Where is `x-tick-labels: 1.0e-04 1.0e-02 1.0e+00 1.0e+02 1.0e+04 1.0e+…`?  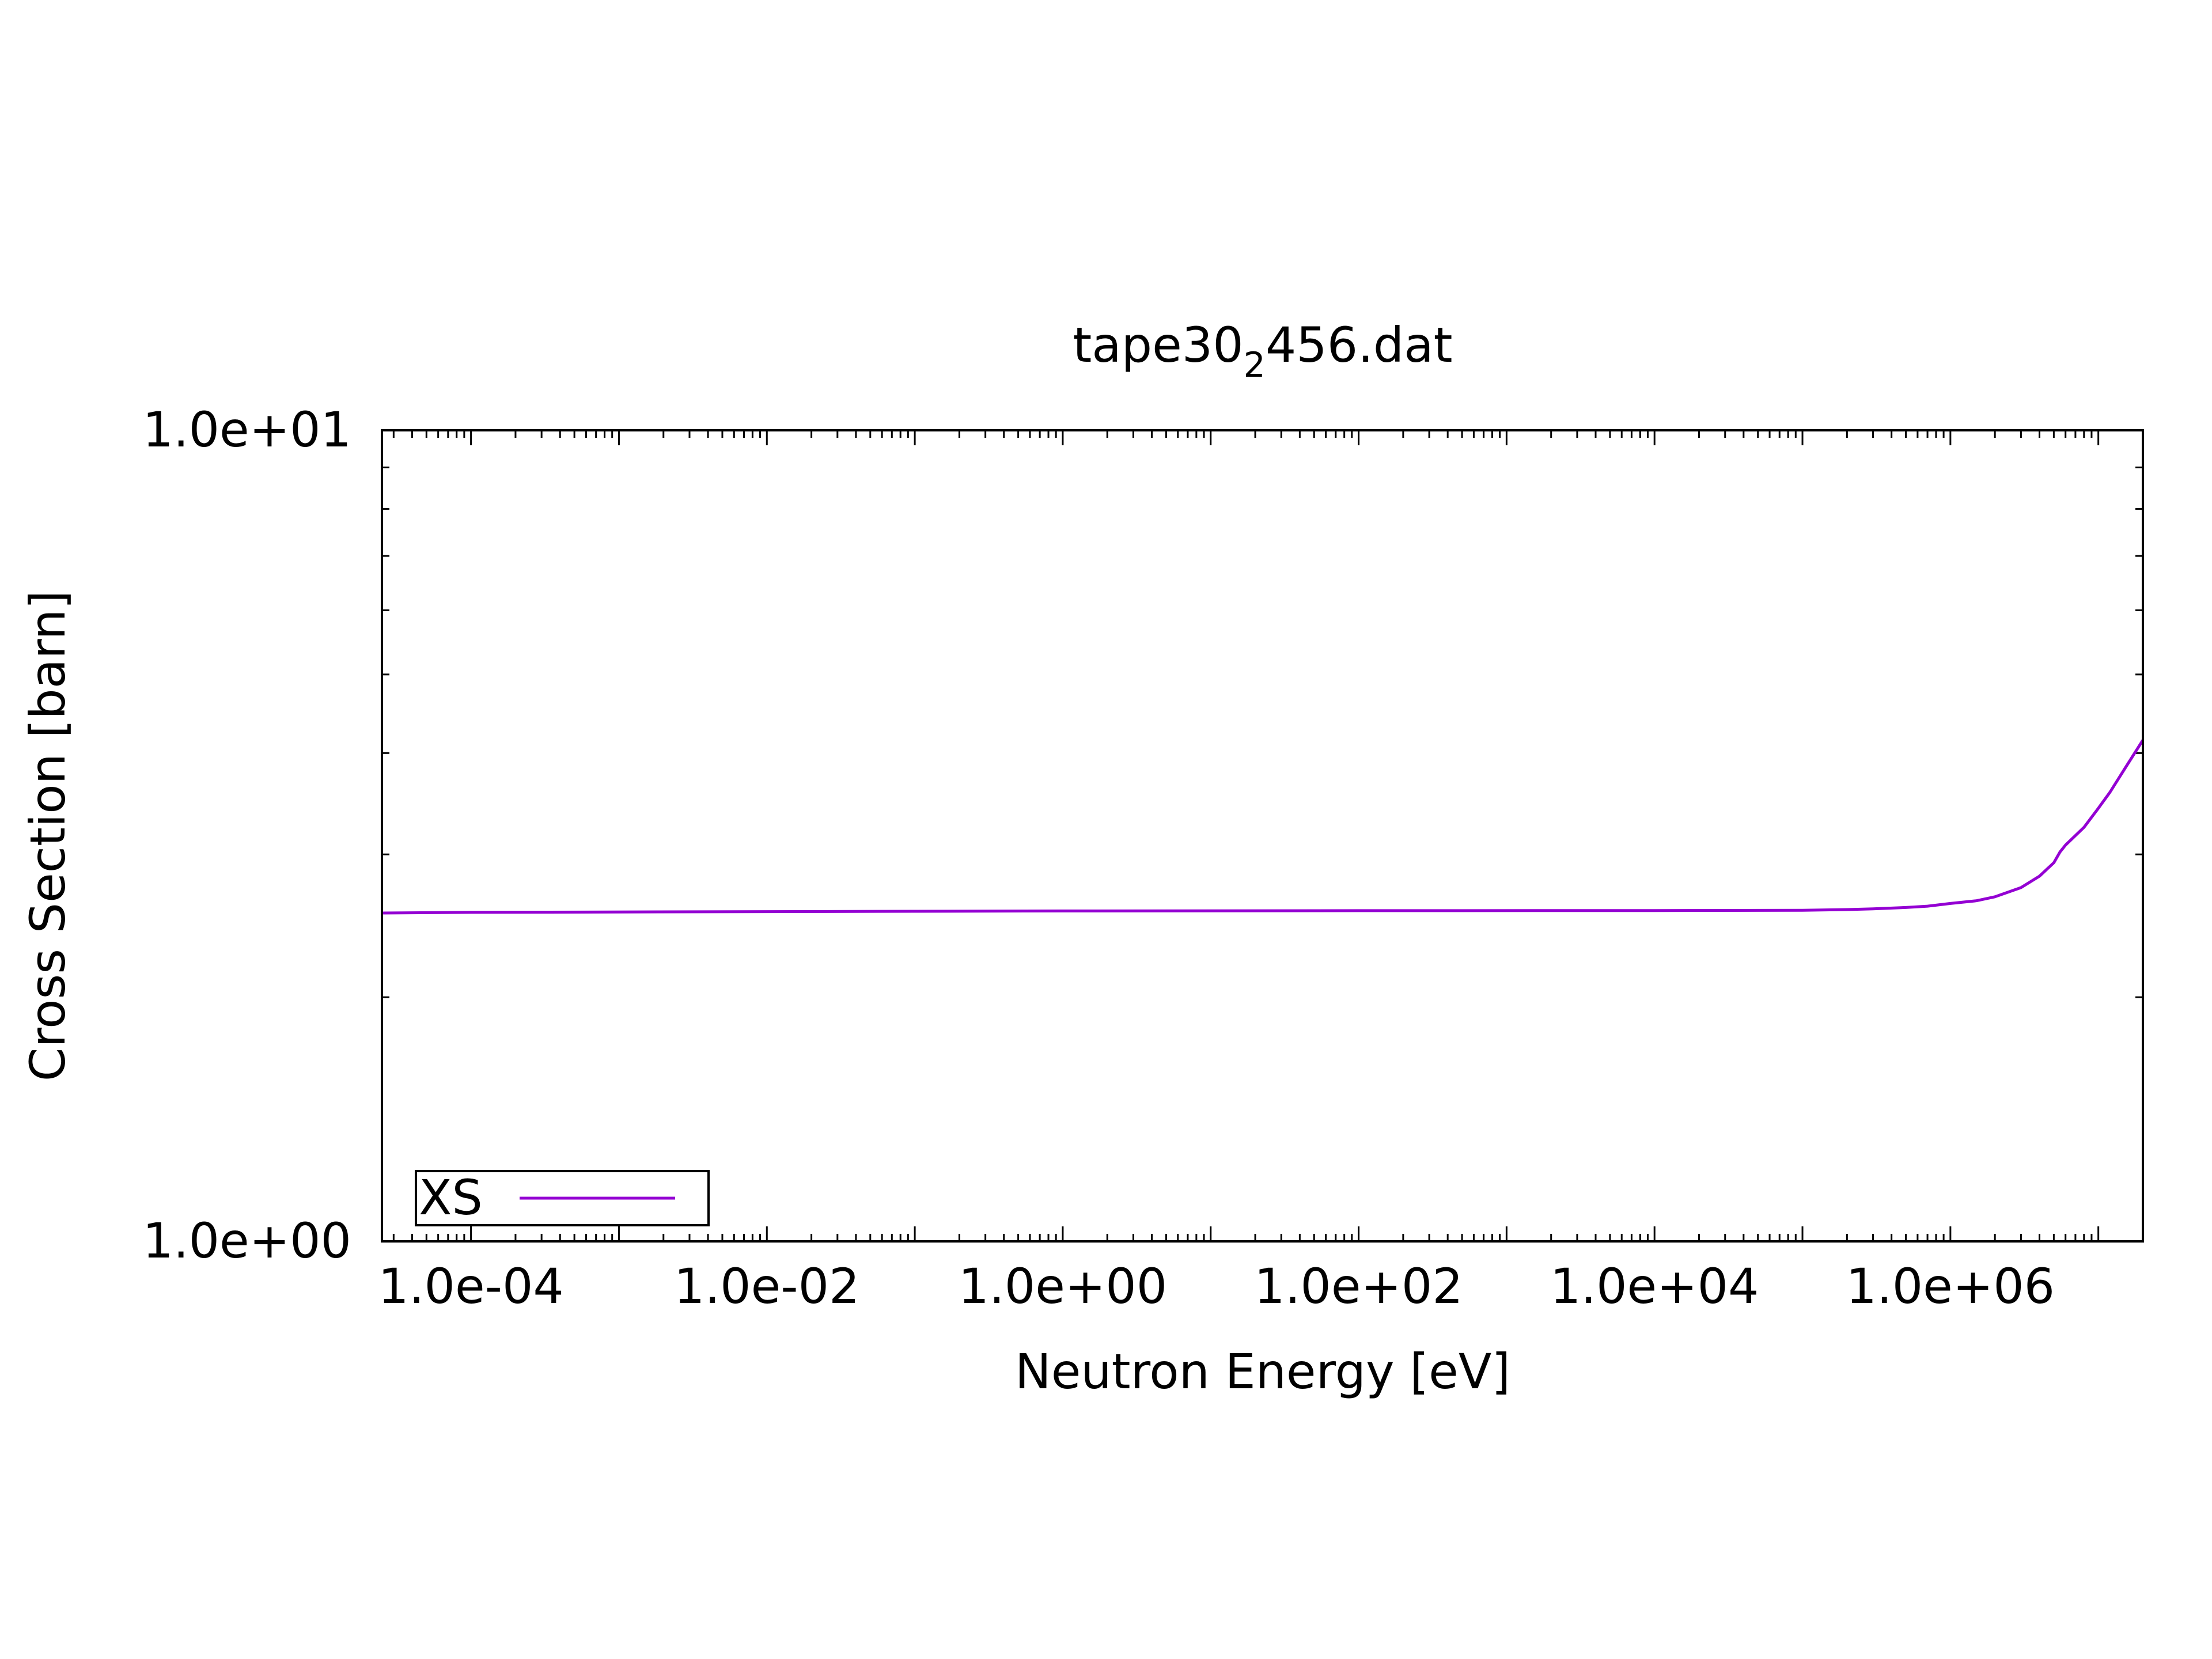
x-tick-labels: 1.0e-04 1.0e-02 1.0e+00 1.0e+02 1.0e+04 1.0e+… is located at coordinates (1216, 1286).